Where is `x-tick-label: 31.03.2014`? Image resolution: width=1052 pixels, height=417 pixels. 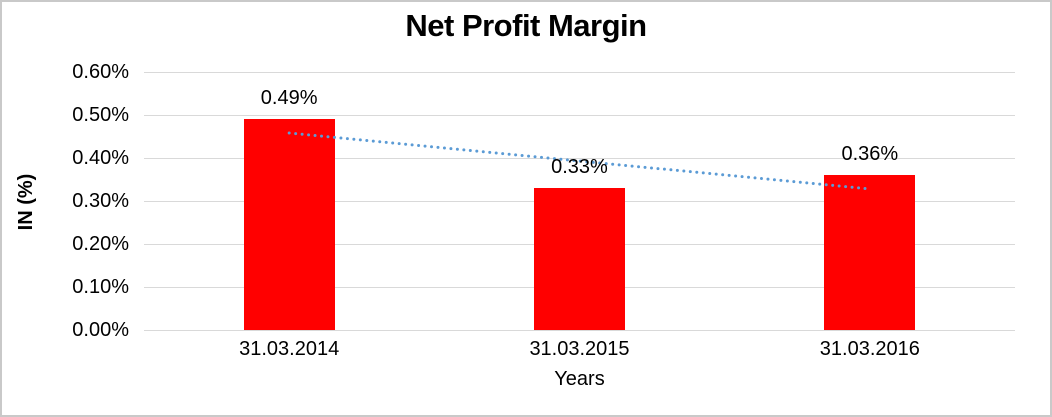 x-tick-label: 31.03.2014 is located at coordinates (289, 349).